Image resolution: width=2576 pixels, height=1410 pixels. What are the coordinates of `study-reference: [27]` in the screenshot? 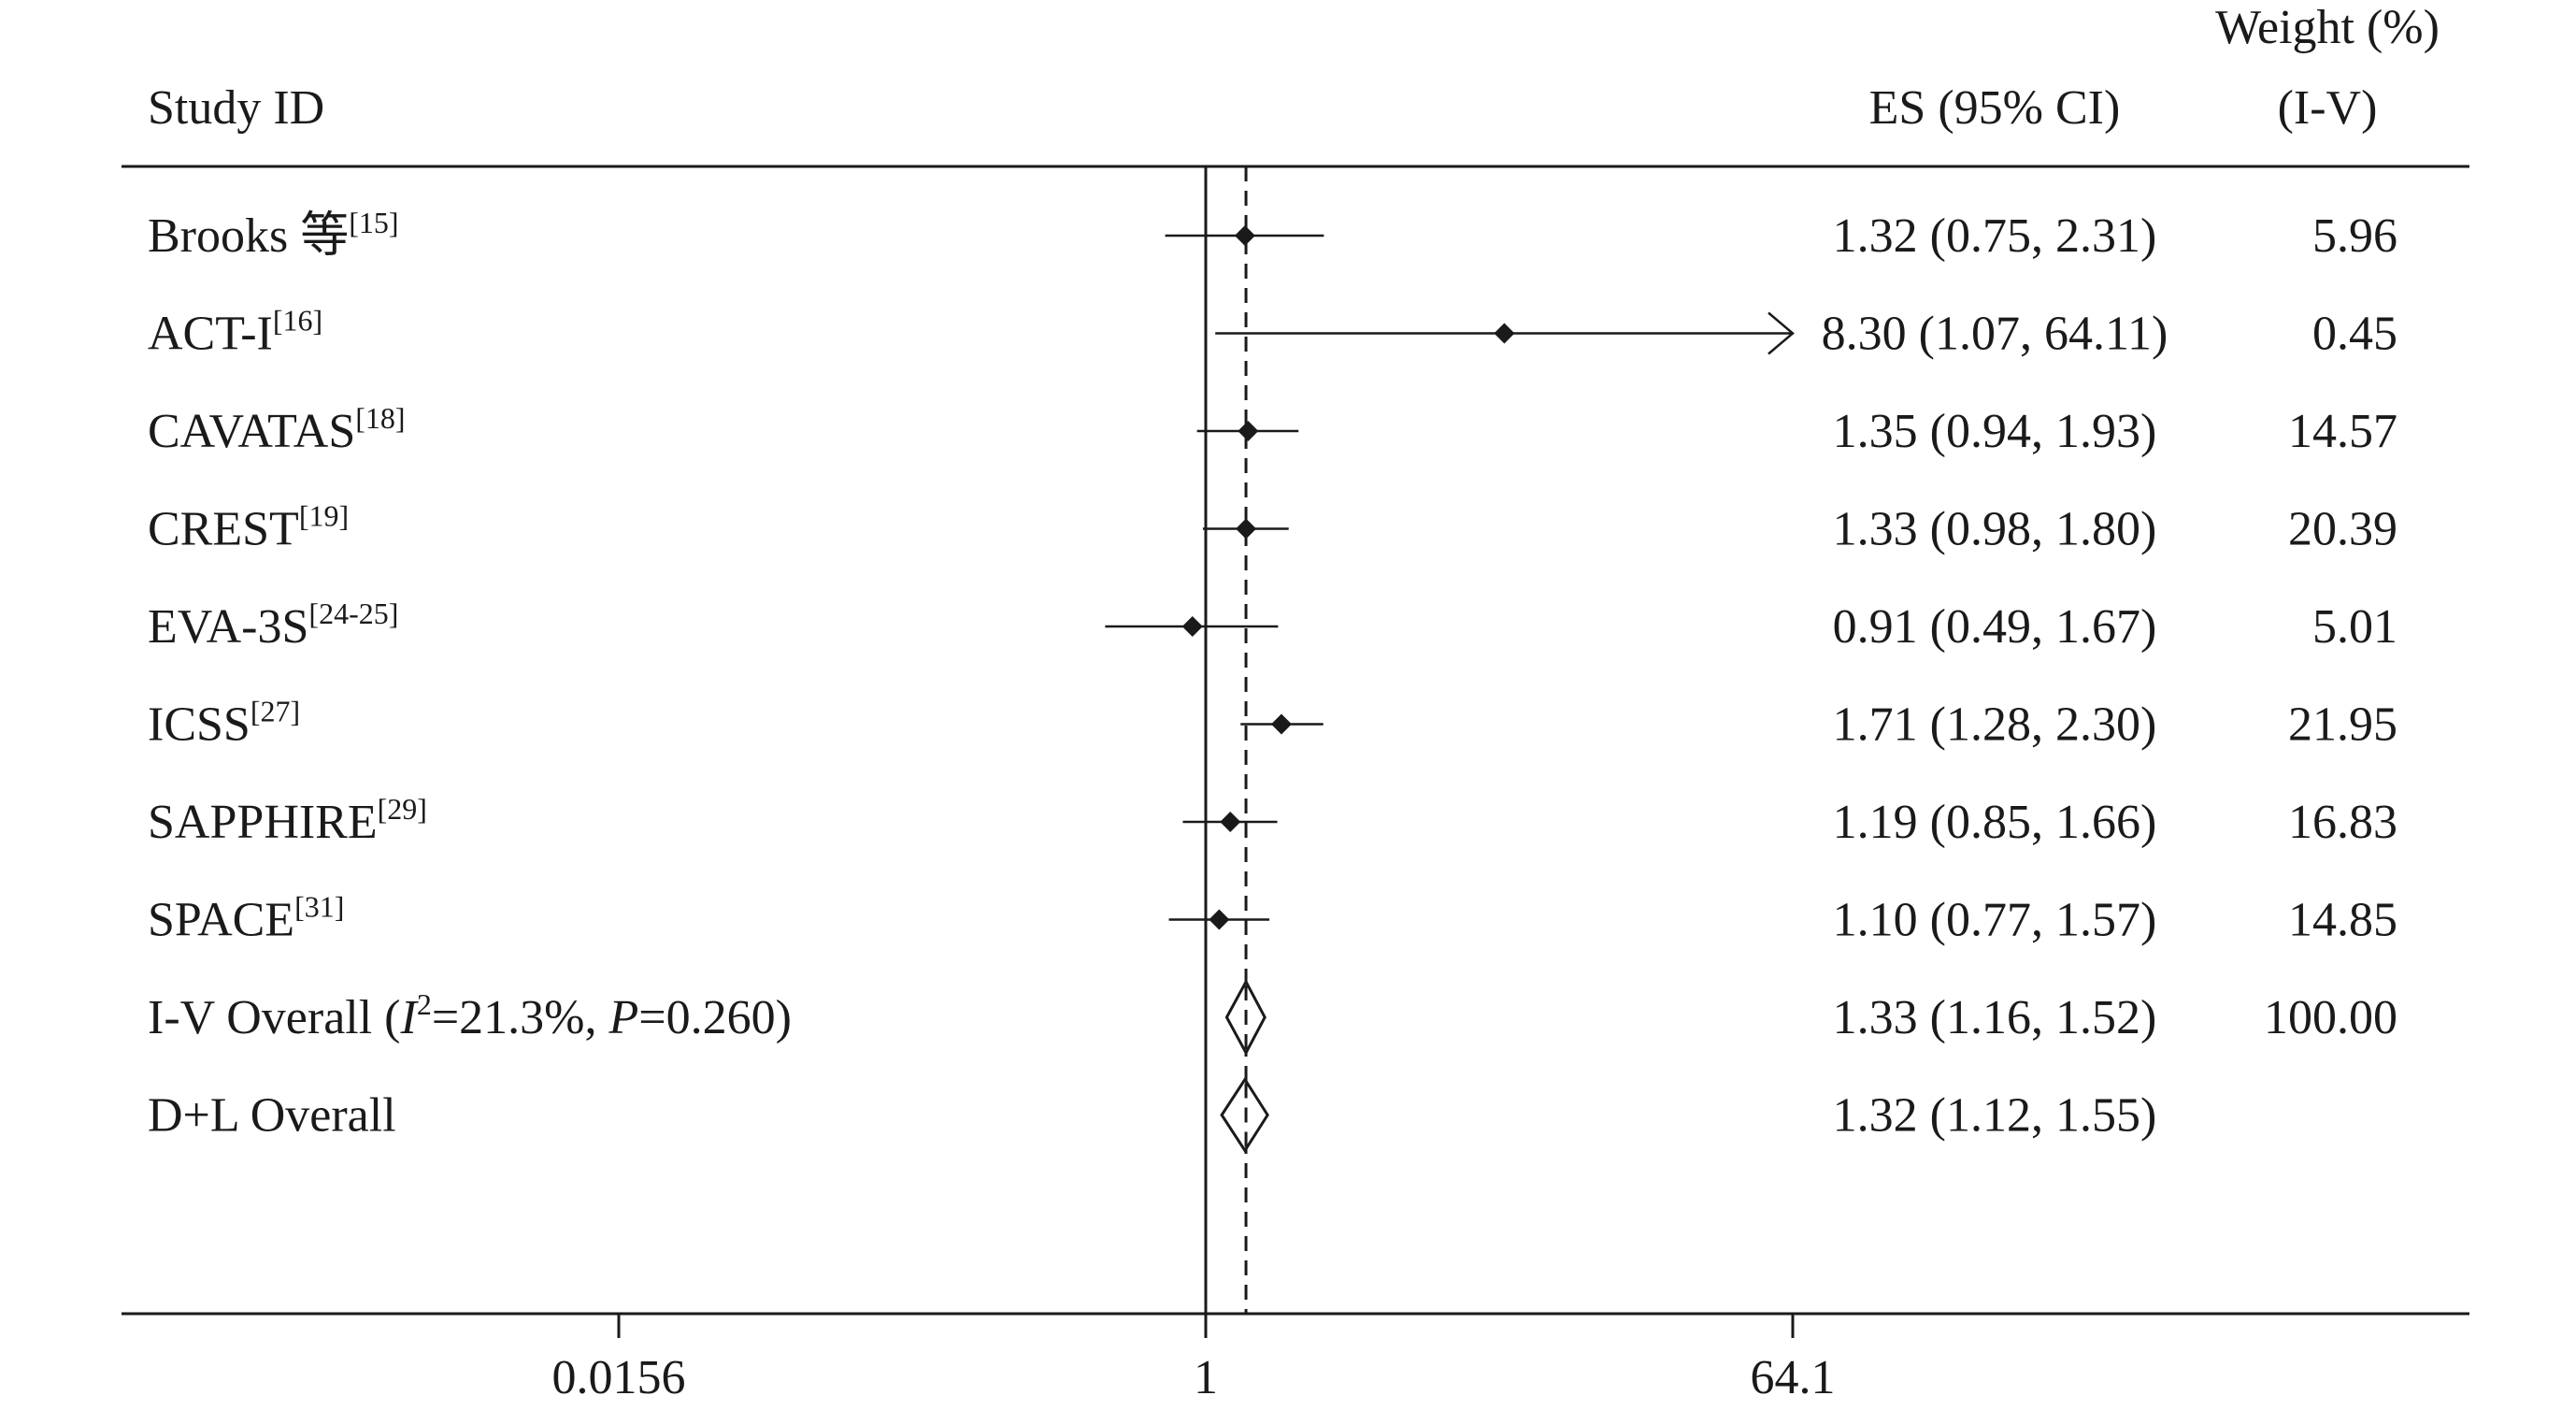 It's located at (275, 711).